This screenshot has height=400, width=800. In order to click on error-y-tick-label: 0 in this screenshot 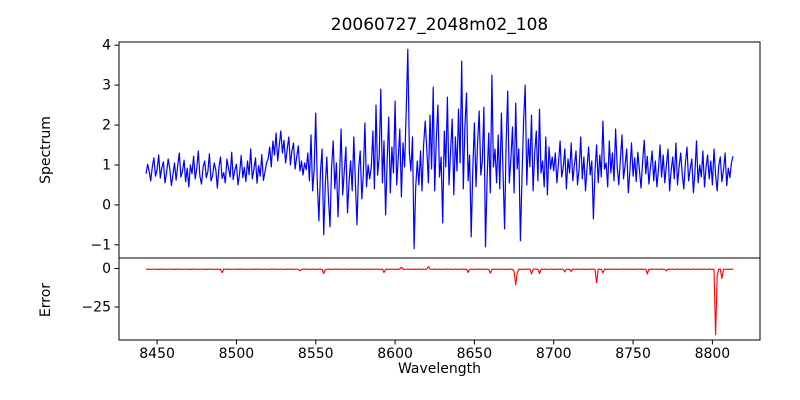, I will do `click(106, 269)`.